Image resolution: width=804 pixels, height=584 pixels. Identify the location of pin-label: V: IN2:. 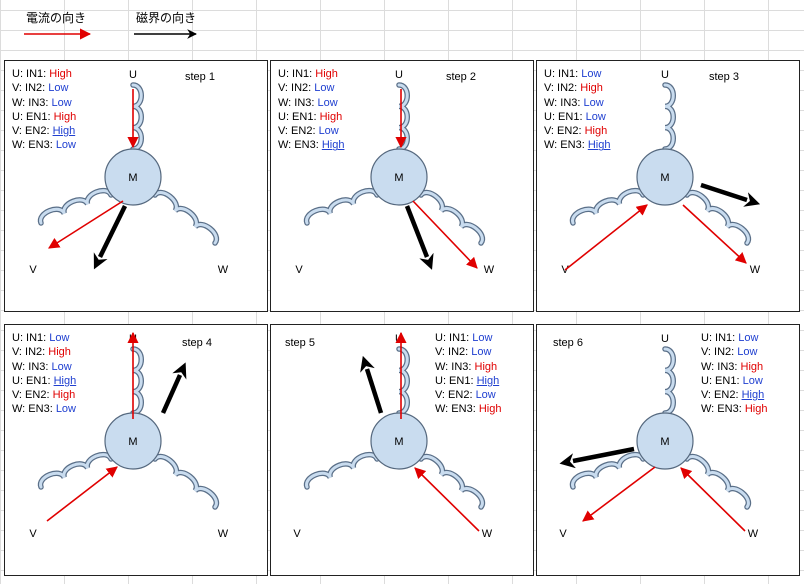
(719, 352).